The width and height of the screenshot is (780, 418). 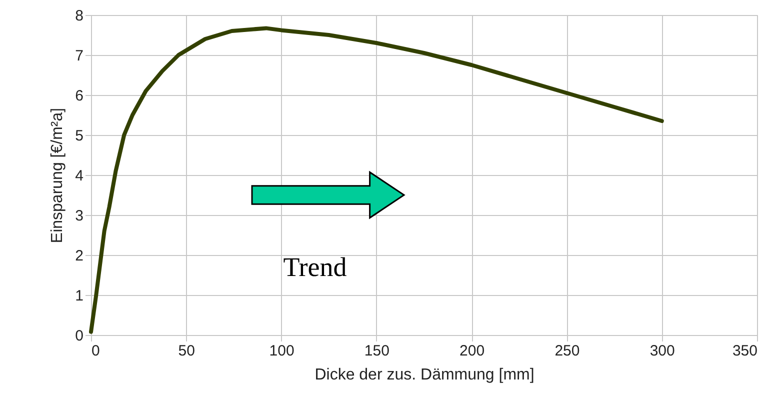 What do you see at coordinates (567, 351) in the screenshot?
I see `x-tick-label: 250` at bounding box center [567, 351].